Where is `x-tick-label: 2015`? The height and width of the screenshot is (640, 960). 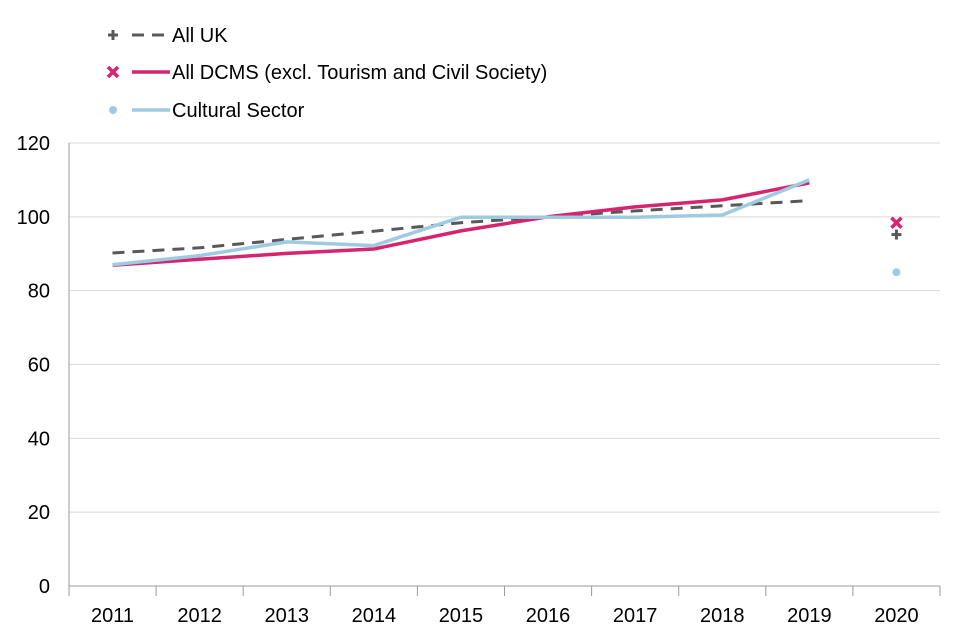
x-tick-label: 2015 is located at coordinates (461, 616).